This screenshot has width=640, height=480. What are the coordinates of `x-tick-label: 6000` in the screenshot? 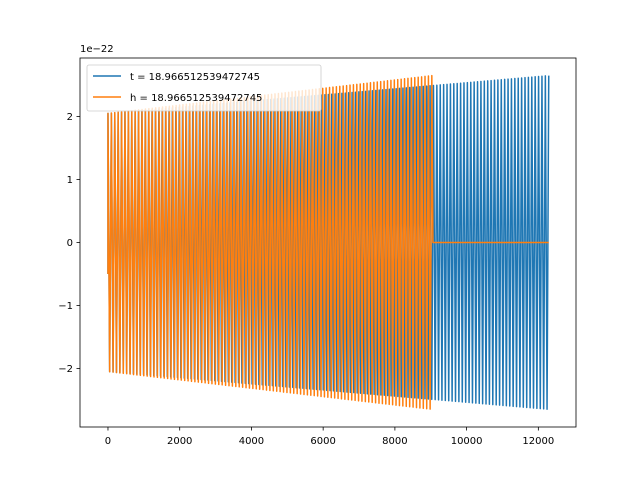 It's located at (322, 441).